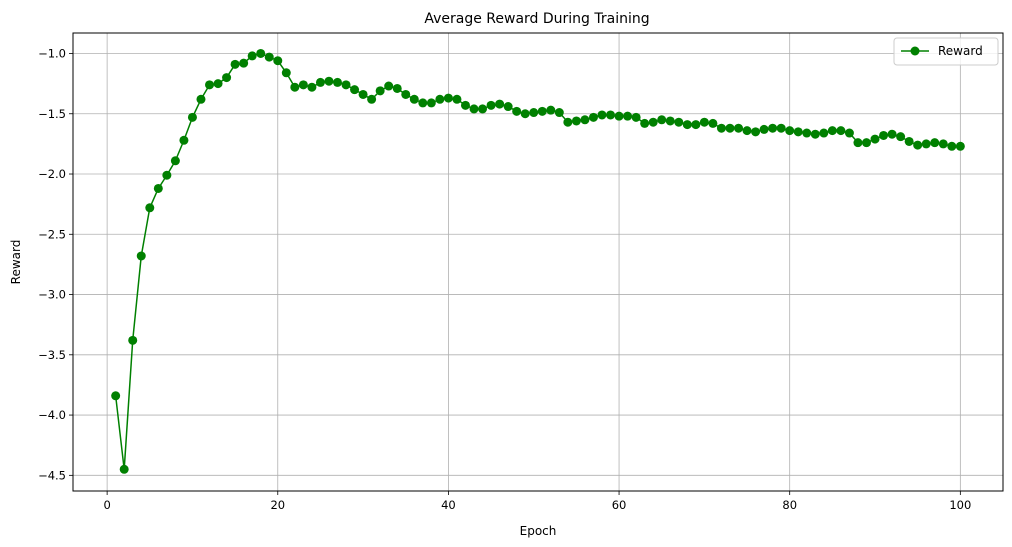 This screenshot has width=1012, height=547. I want to click on x-tick-label: 0, so click(106, 505).